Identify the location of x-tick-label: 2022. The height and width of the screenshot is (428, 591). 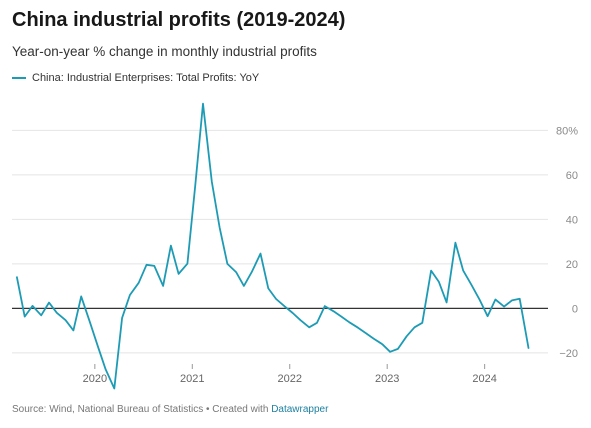
(290, 379).